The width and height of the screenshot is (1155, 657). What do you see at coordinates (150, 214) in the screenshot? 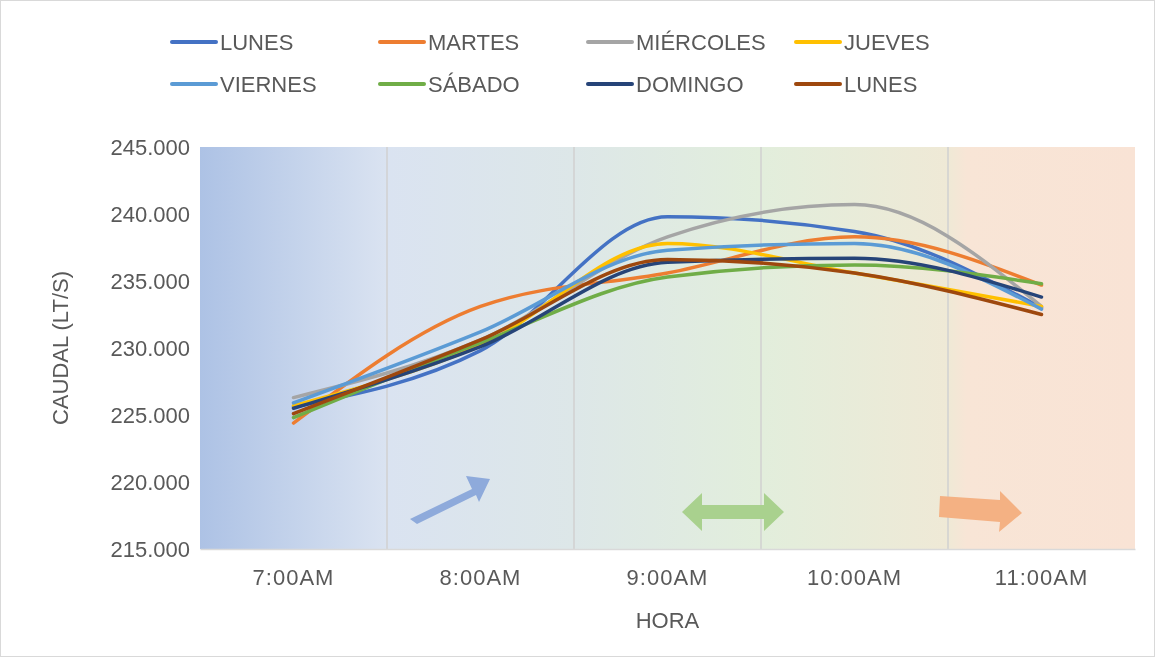
I see `y-tick-label: 240.000` at bounding box center [150, 214].